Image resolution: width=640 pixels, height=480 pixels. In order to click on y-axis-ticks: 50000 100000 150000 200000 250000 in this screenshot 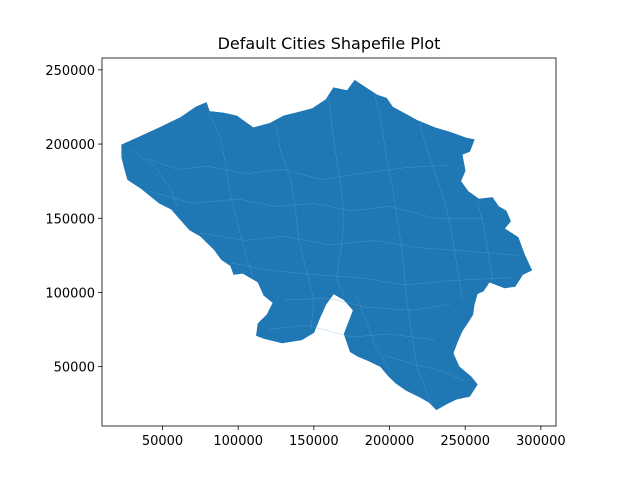, I will do `click(73, 220)`.